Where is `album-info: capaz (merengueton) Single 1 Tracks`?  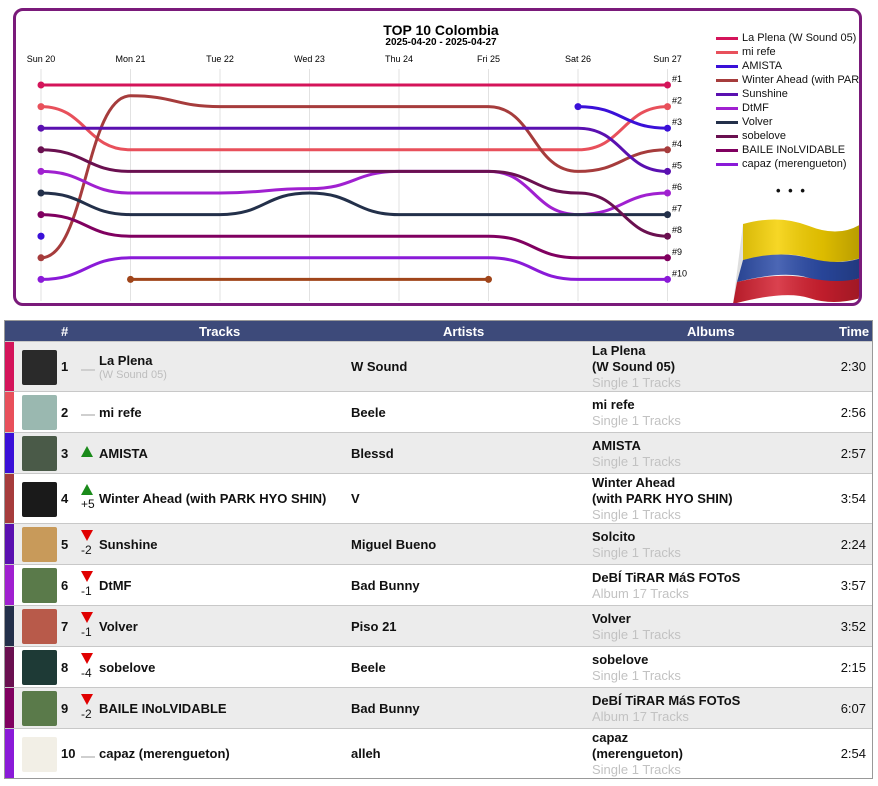 album-info: capaz (merengueton) Single 1 Tracks is located at coordinates (717, 754).